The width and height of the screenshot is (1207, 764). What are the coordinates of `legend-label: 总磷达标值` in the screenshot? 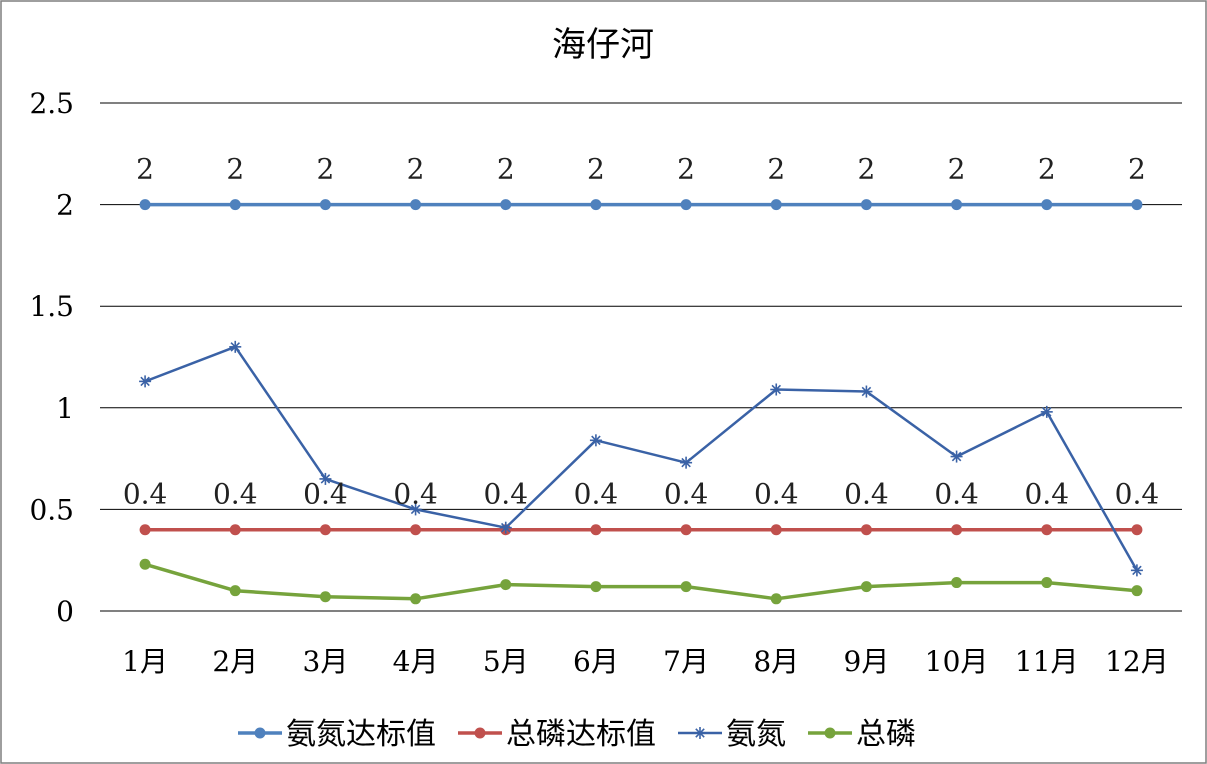 It's located at (581, 734).